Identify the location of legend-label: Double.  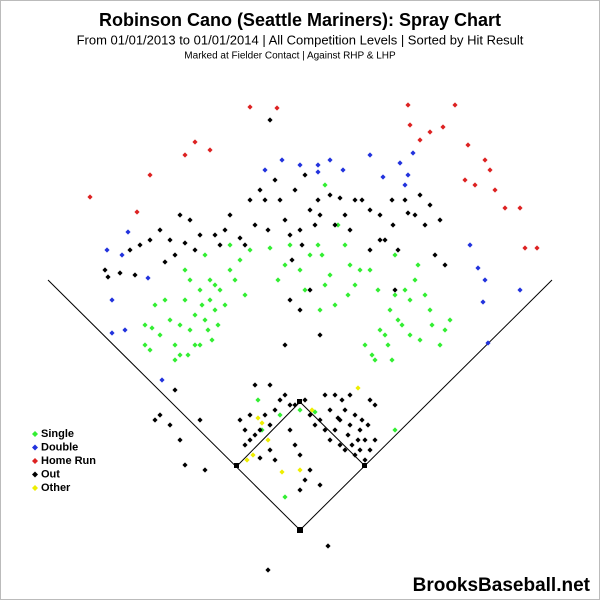
(59, 447).